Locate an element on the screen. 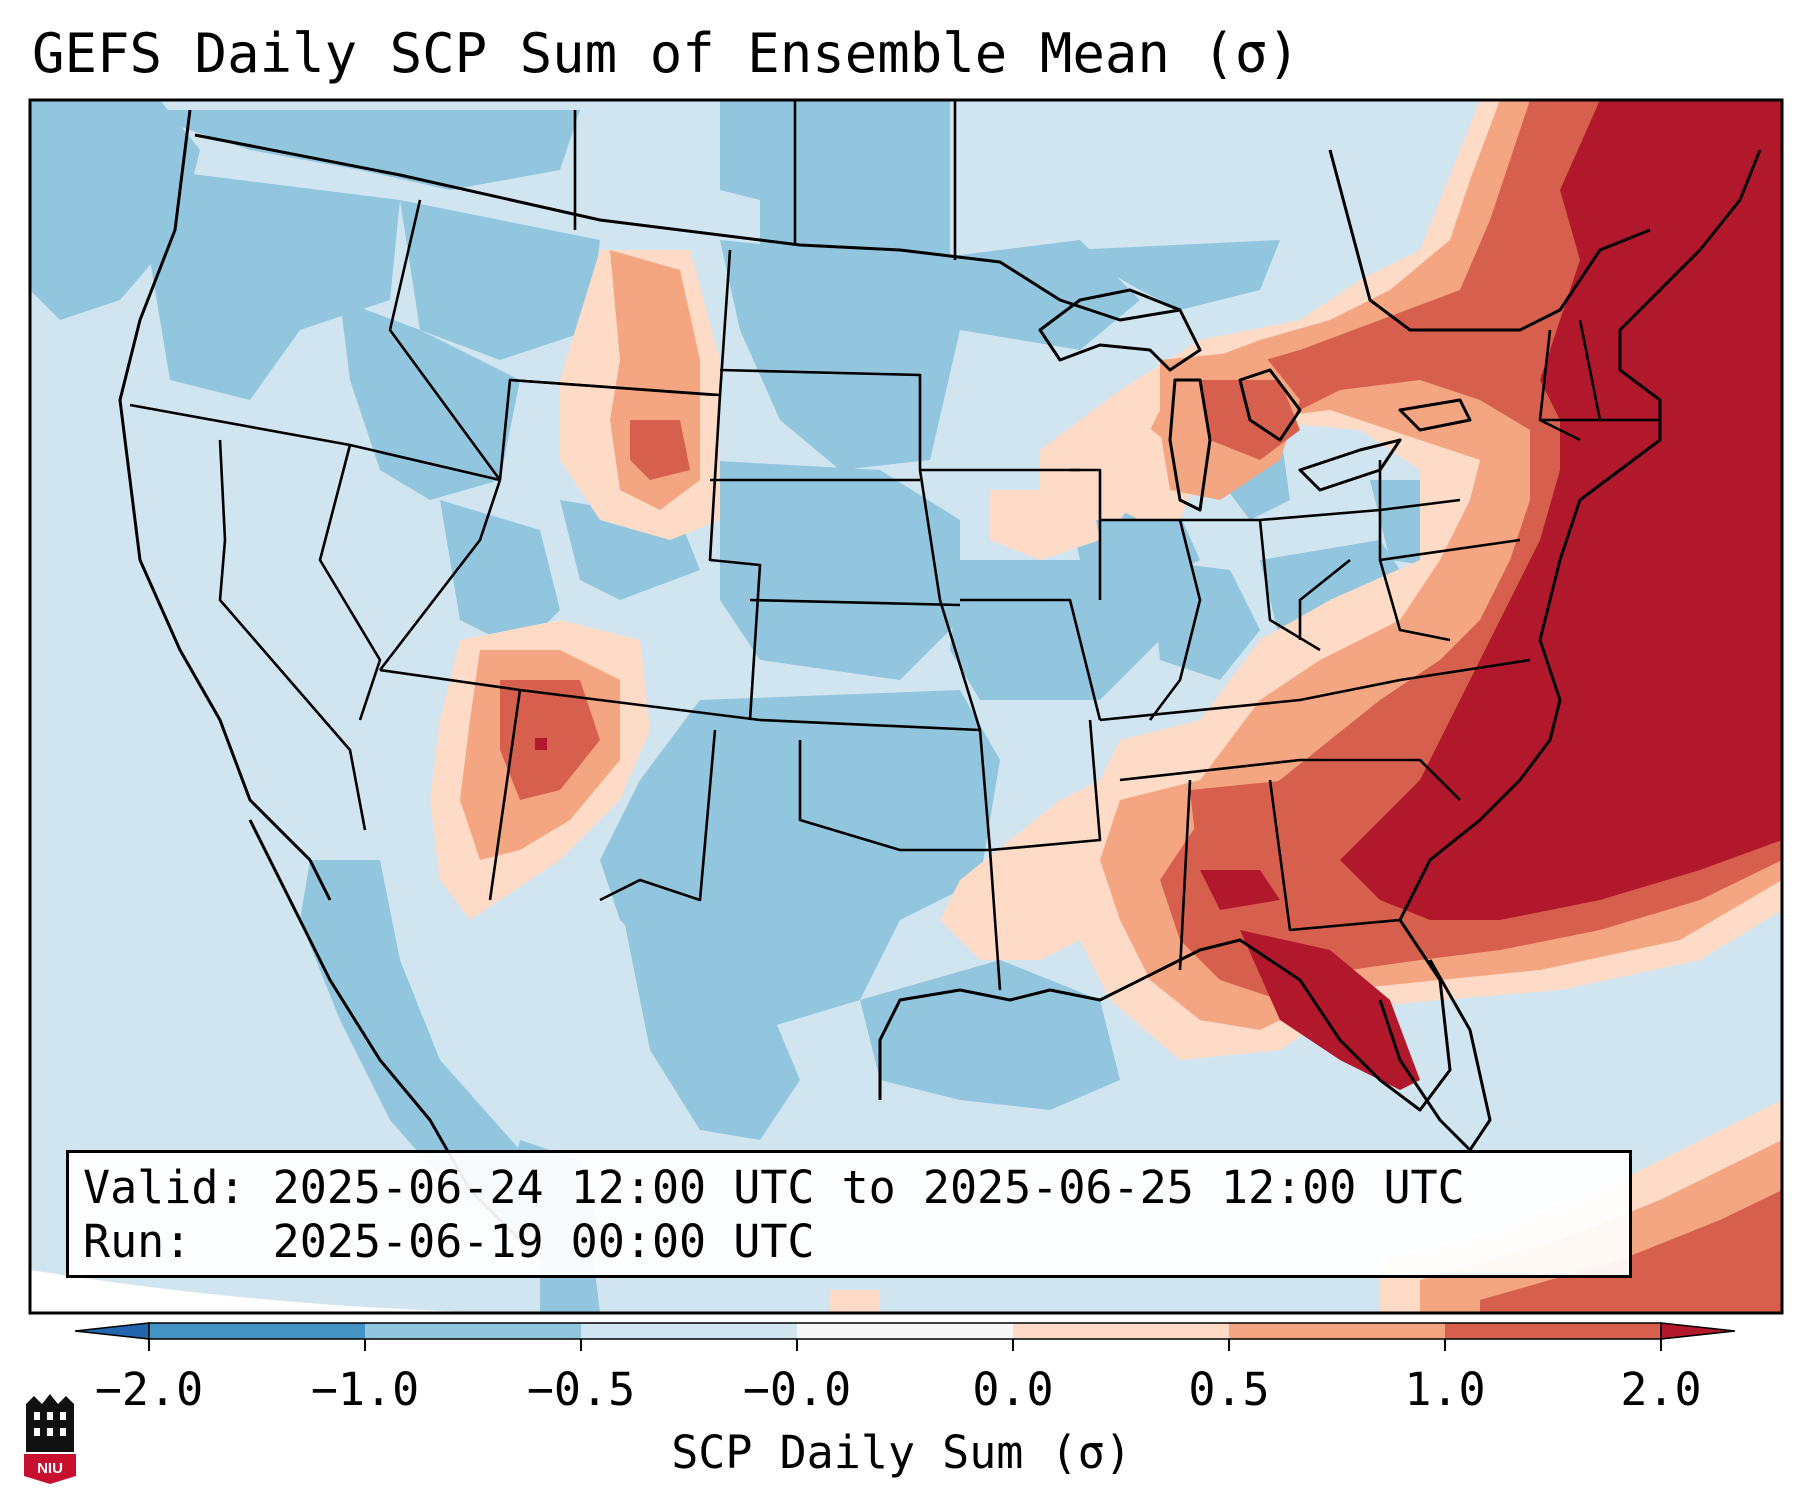  colorbar-tick-label: −0.0 is located at coordinates (797, 1389).